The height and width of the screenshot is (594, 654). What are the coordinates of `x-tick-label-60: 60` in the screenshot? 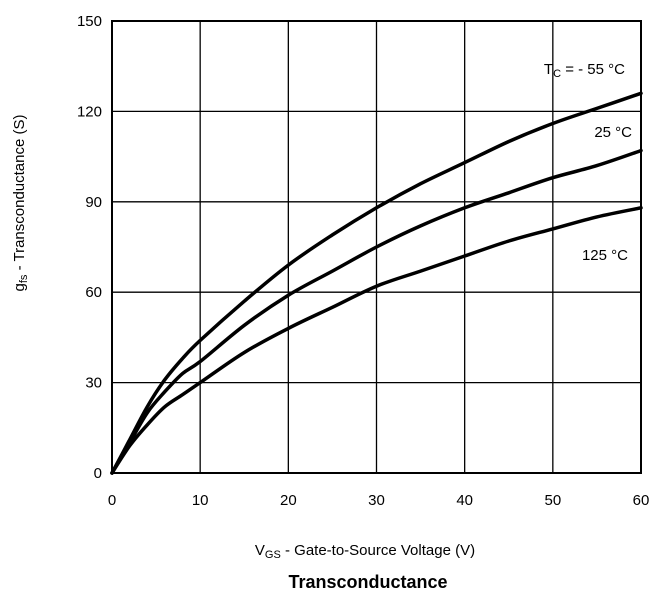 It's located at (641, 500).